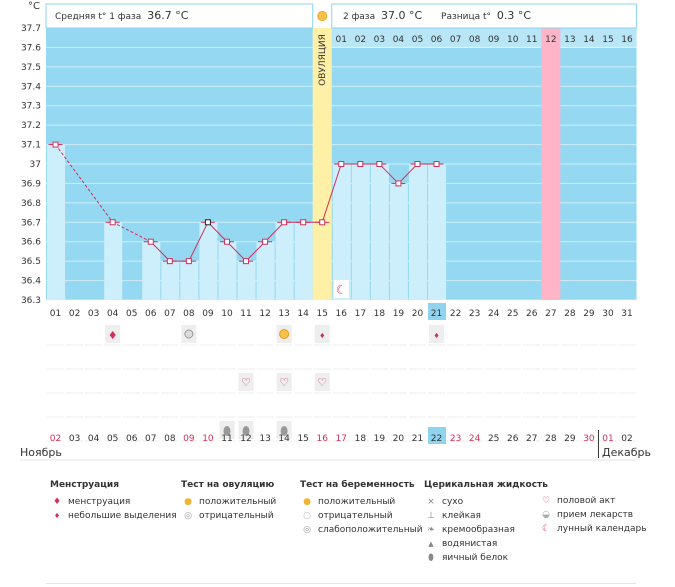 The height and width of the screenshot is (587, 675). I want to click on y-tick-label: 37, so click(35, 165).